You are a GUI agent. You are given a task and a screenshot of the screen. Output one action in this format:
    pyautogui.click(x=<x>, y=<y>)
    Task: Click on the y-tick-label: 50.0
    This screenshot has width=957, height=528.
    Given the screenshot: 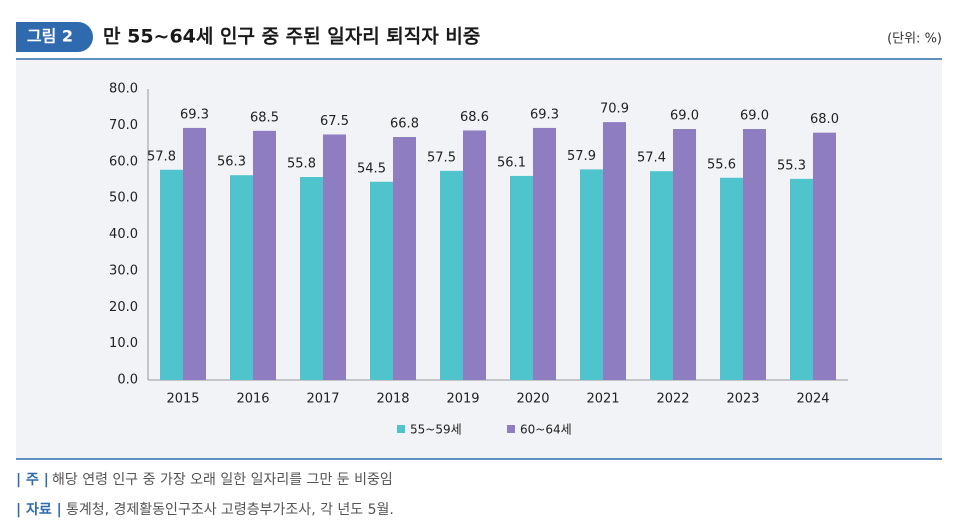 What is the action you would take?
    pyautogui.click(x=123, y=198)
    